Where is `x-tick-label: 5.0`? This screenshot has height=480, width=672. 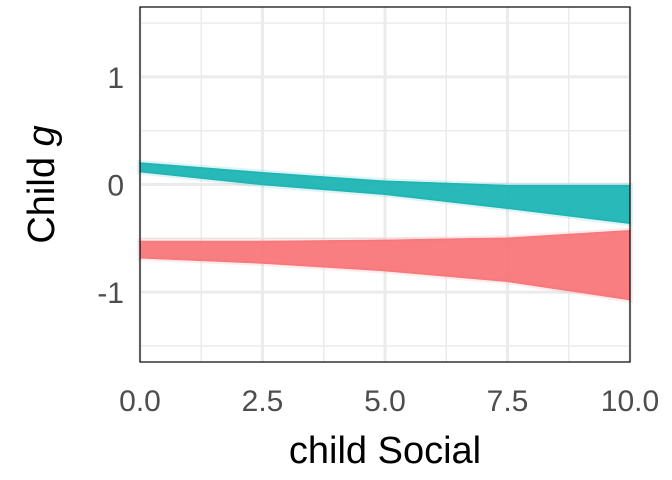 x-tick-label: 5.0 is located at coordinates (385, 401).